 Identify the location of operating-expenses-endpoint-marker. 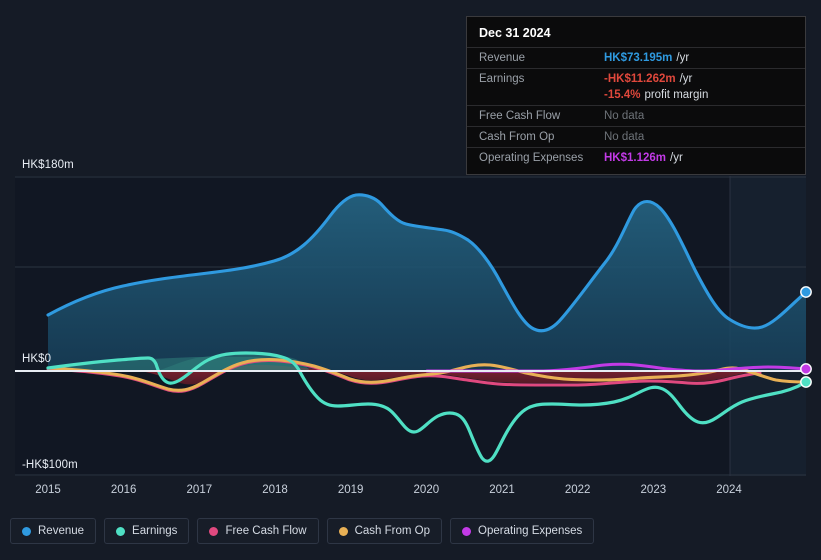
(806, 369).